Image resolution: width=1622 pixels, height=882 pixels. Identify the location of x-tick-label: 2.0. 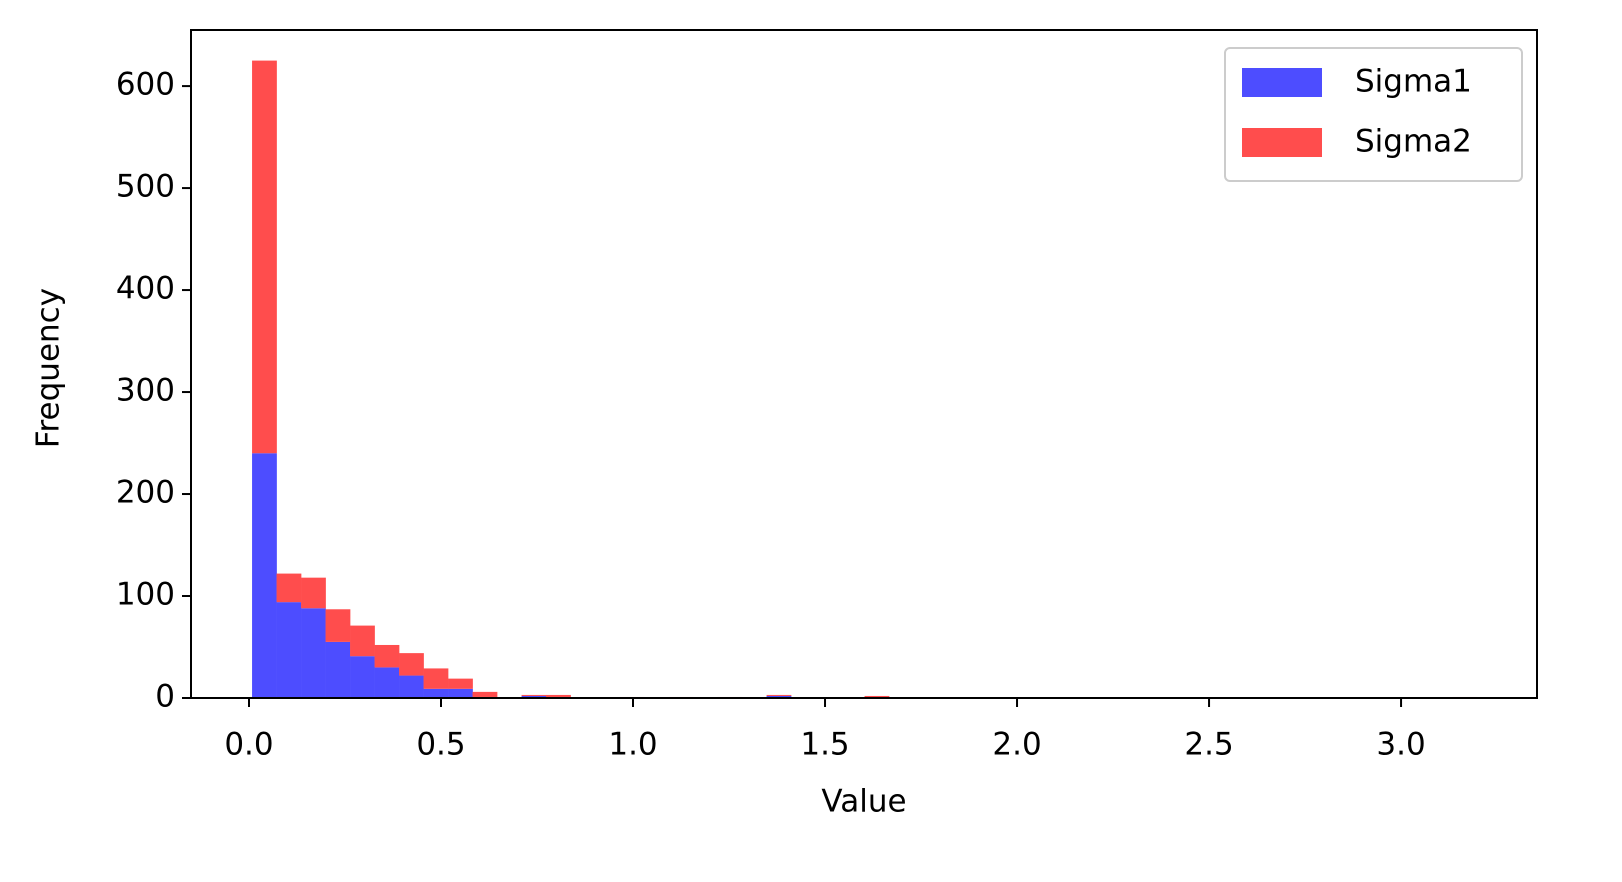
(1016, 745).